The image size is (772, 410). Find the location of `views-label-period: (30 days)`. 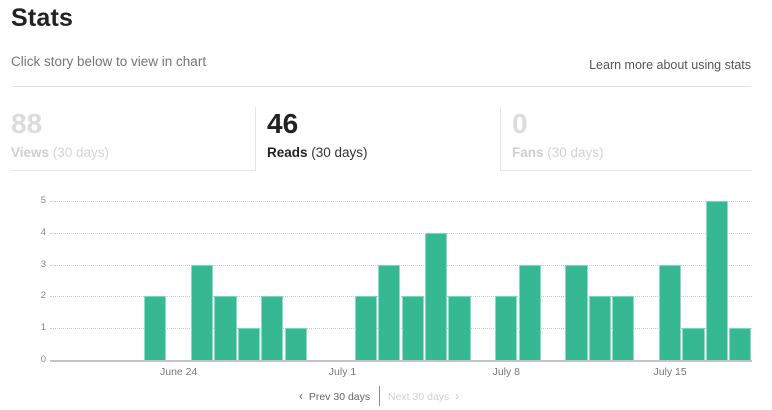

views-label-period: (30 days) is located at coordinates (79, 152).